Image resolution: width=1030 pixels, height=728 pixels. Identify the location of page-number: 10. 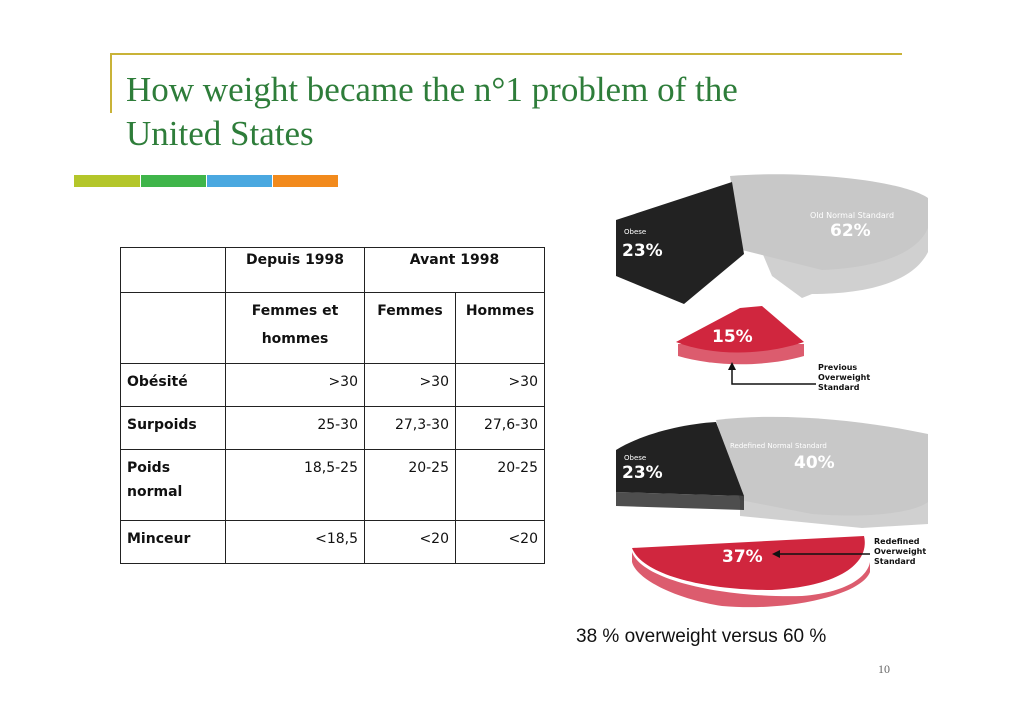
(884, 669).